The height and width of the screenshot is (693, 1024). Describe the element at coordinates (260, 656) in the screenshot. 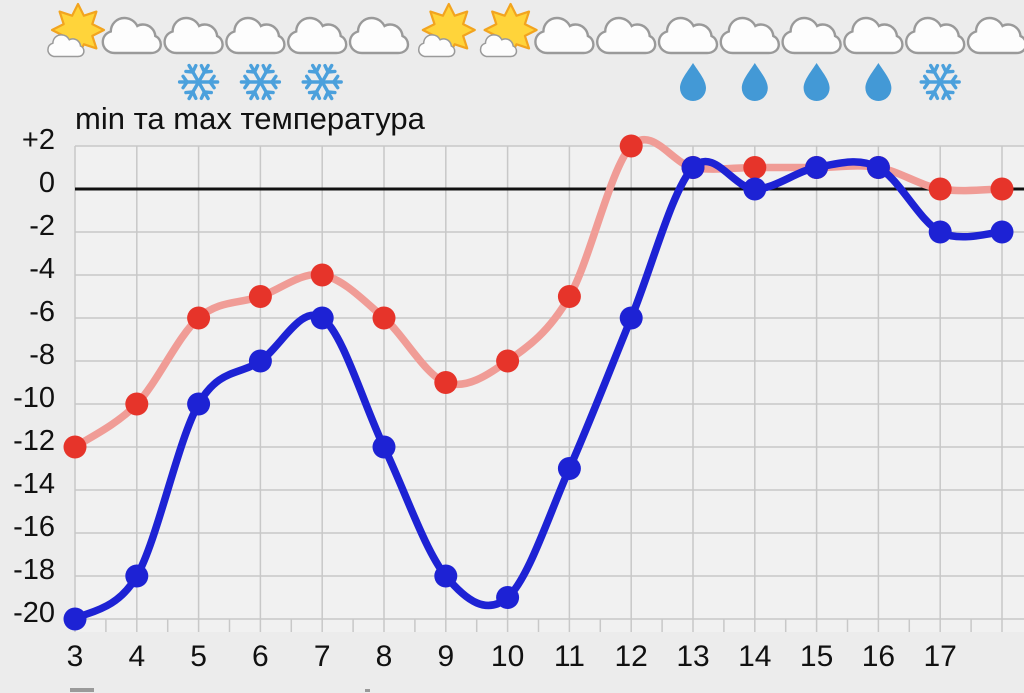

I see `x-tick-label: 6` at that location.